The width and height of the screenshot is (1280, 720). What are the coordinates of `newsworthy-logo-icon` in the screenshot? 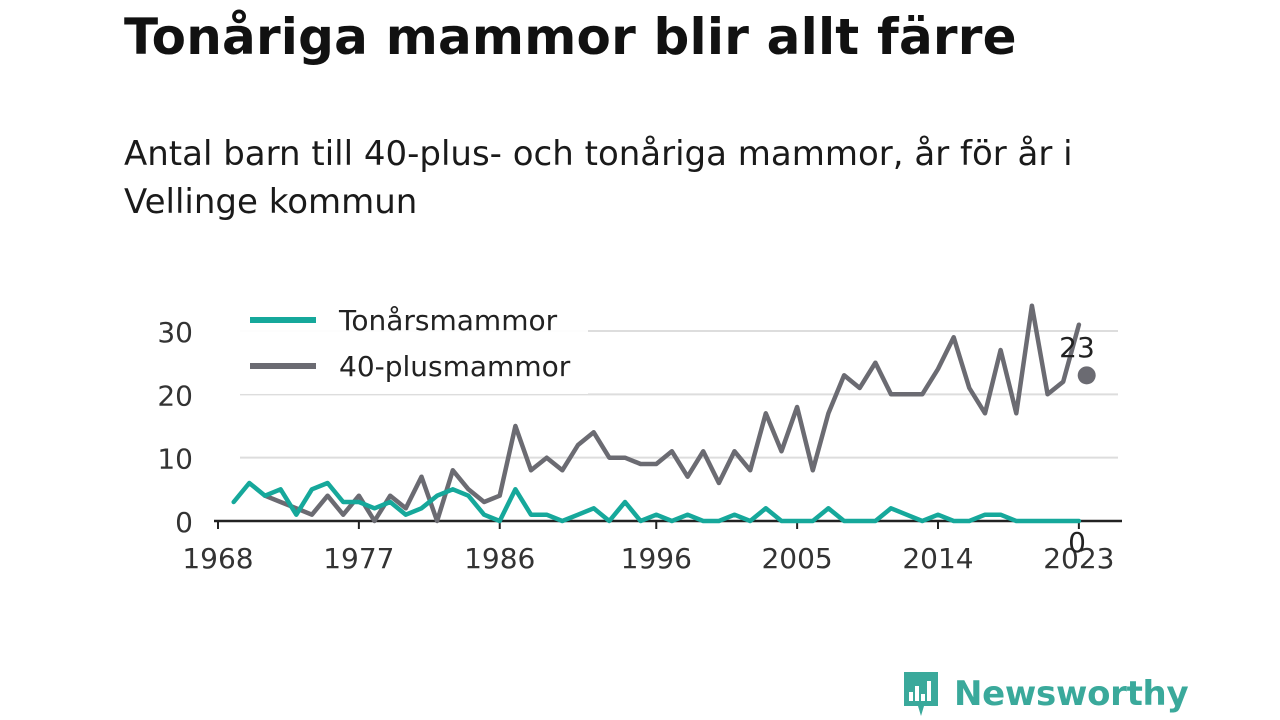 It's located at (921, 694).